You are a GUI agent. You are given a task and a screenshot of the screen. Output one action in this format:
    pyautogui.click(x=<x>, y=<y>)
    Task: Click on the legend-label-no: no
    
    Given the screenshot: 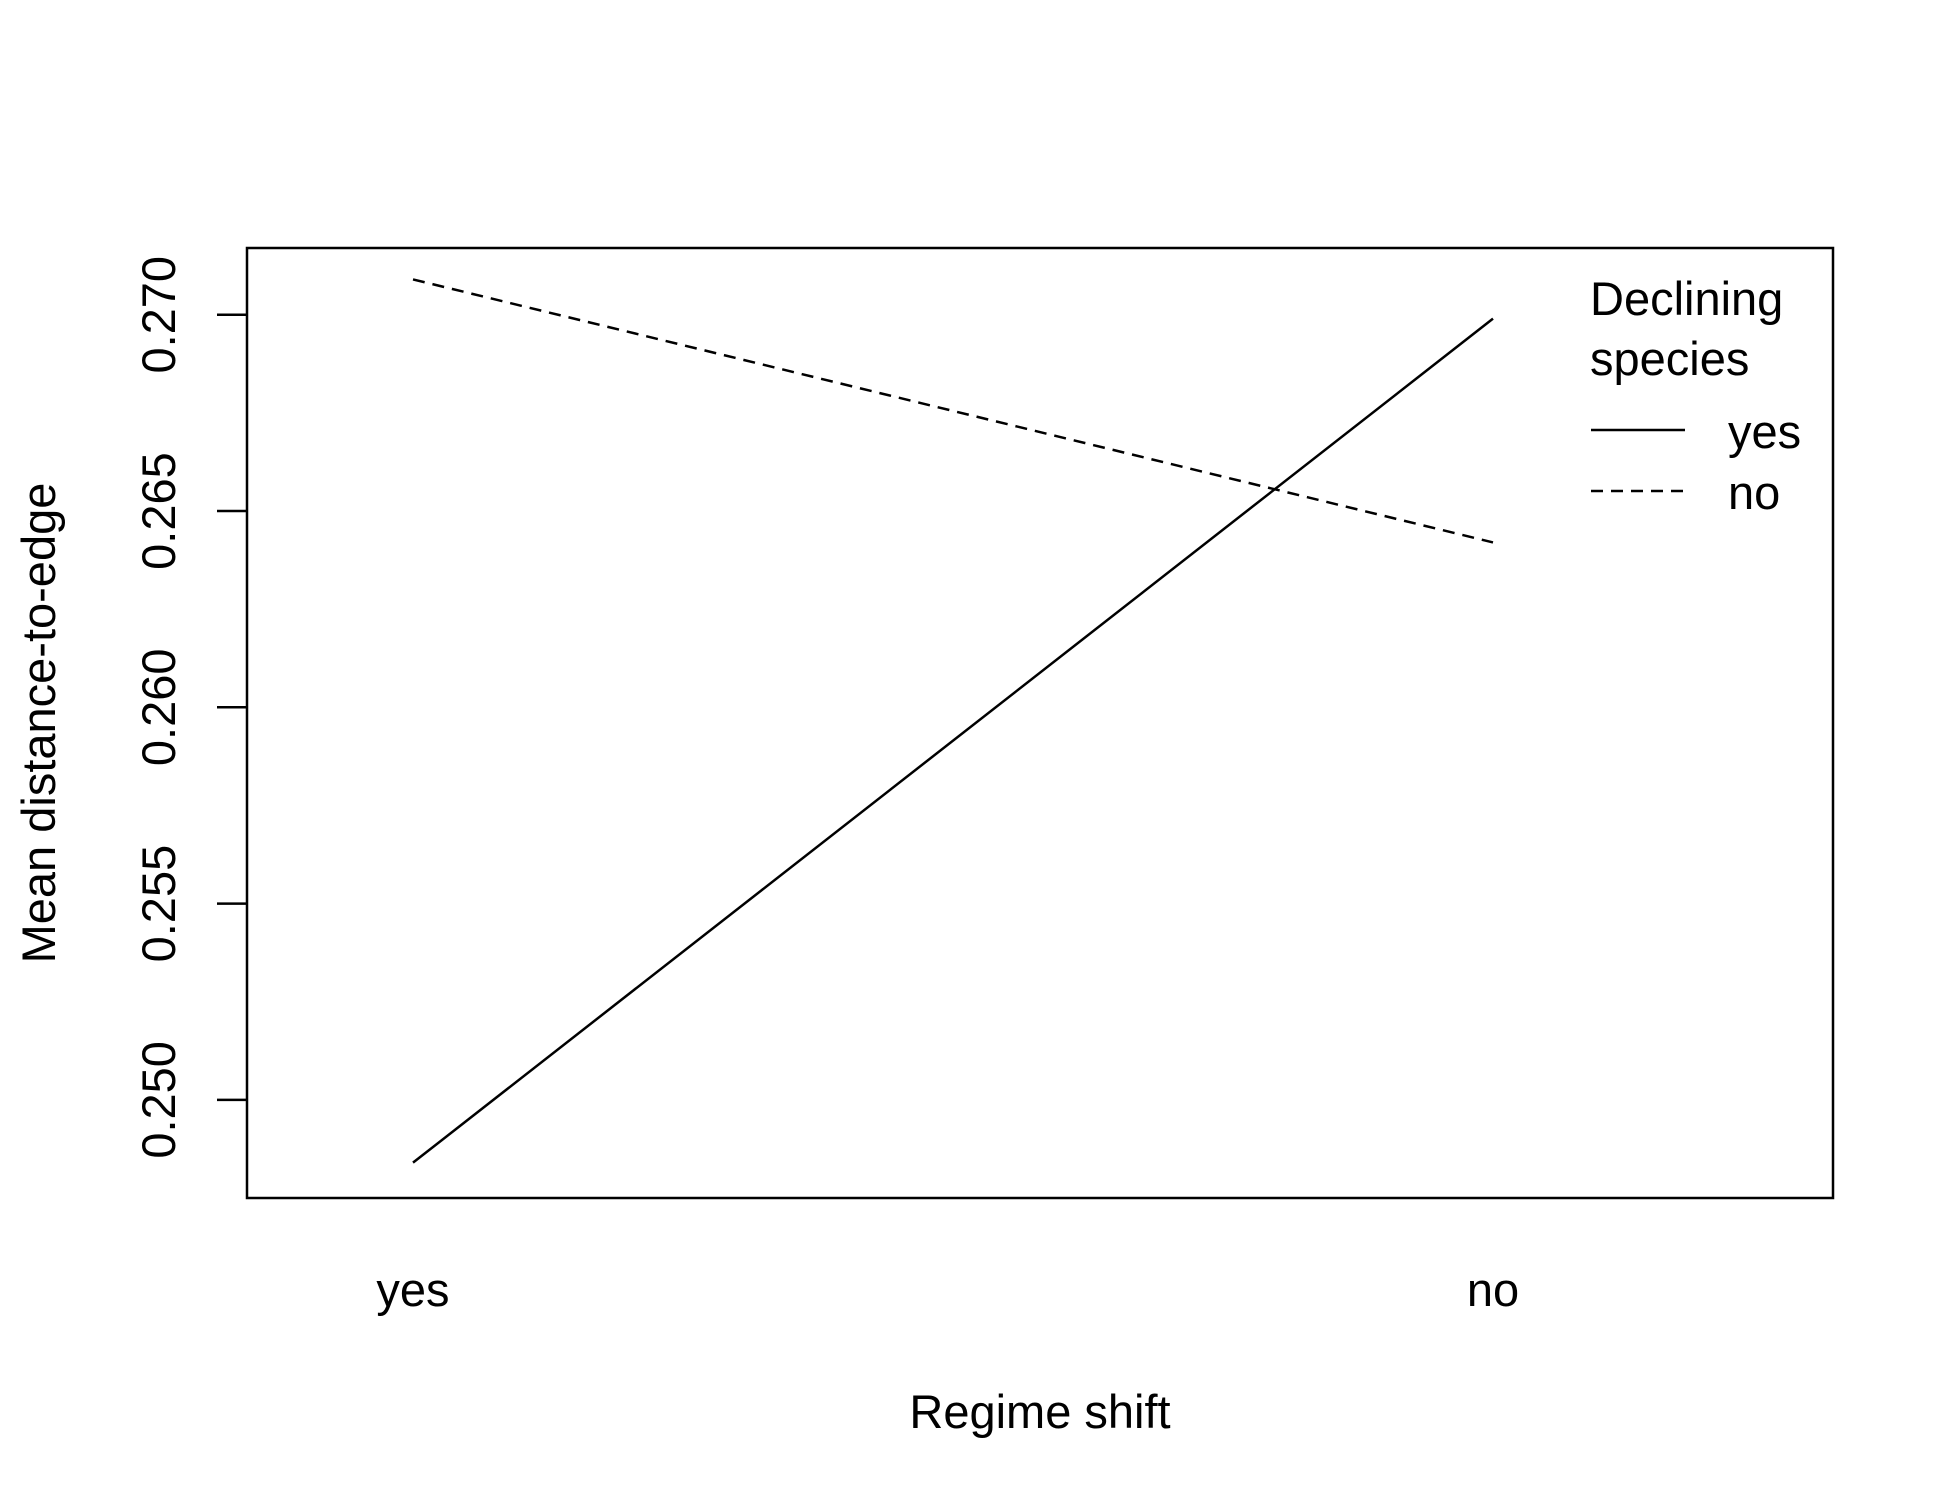 What is the action you would take?
    pyautogui.click(x=1754, y=492)
    